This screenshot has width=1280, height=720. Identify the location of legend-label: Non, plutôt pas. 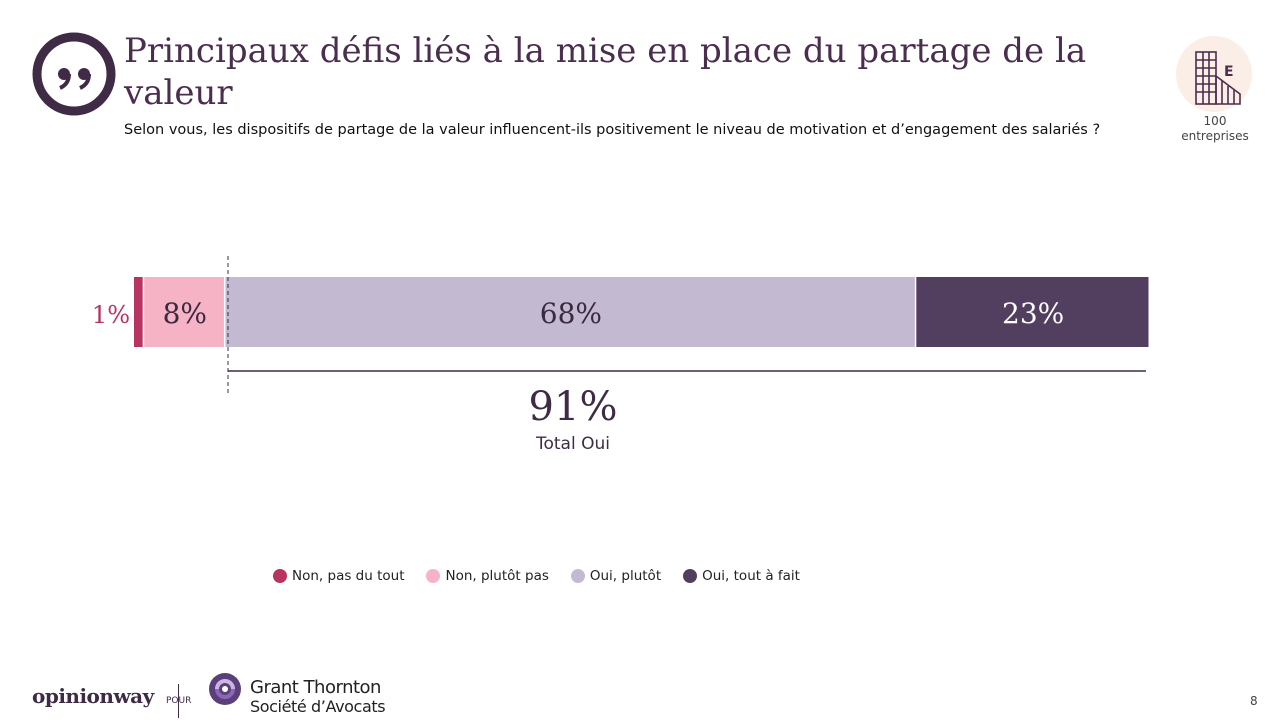
(497, 576).